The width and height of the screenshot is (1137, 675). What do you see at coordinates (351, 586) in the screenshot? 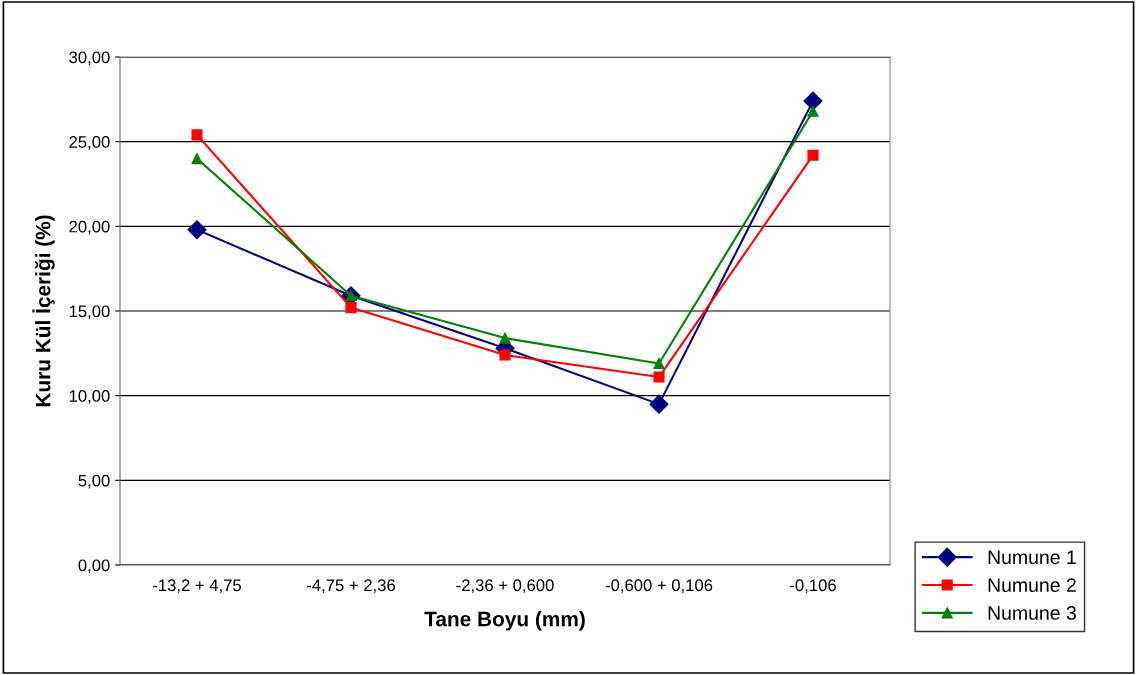
I see `x-tick-label: -4,75 + 2,36` at bounding box center [351, 586].